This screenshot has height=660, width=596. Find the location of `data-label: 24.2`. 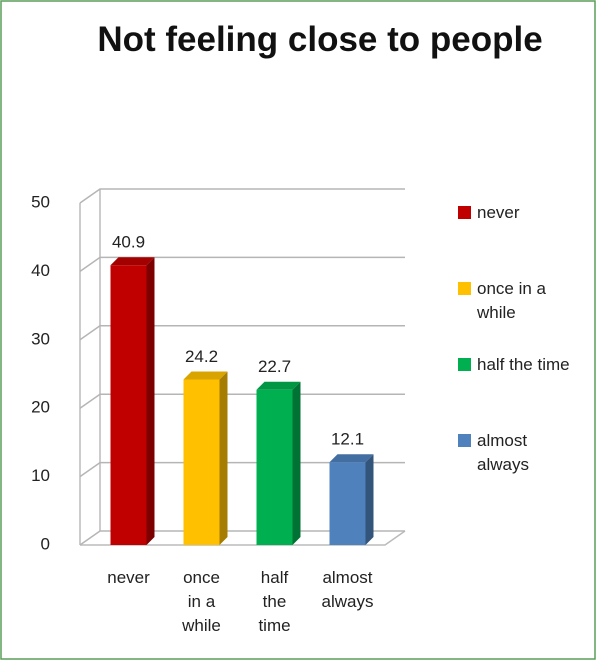

data-label: 24.2 is located at coordinates (201, 356).